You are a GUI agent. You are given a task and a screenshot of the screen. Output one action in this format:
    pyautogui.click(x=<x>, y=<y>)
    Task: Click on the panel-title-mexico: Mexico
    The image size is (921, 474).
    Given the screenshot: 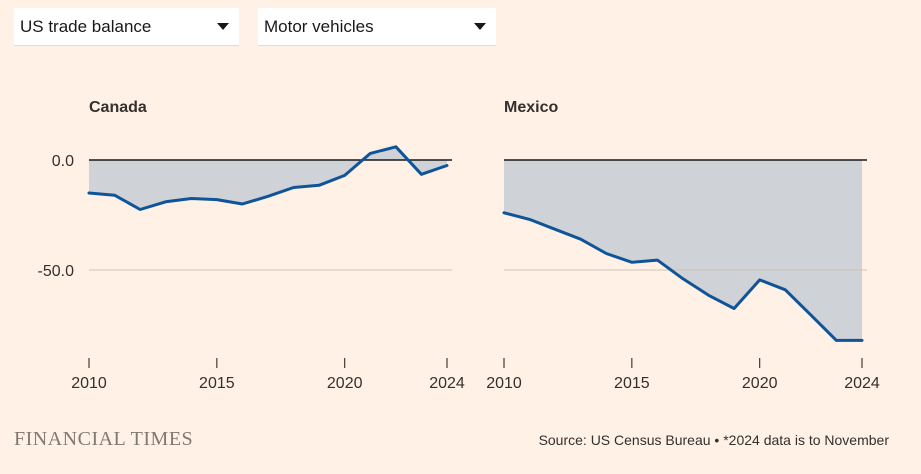 What is the action you would take?
    pyautogui.click(x=531, y=107)
    